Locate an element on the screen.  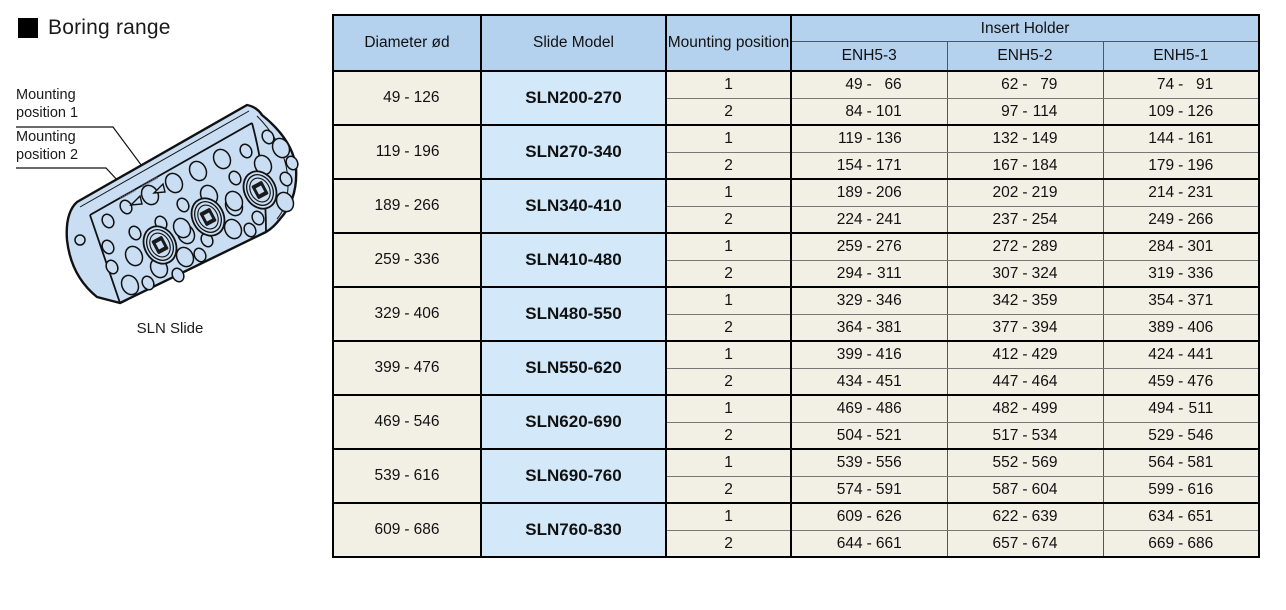
range-cell-enh5-2: 377-394 is located at coordinates (1025, 327).